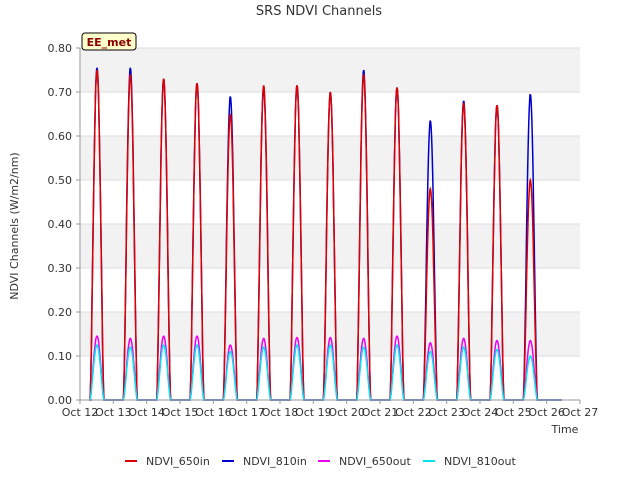 The image size is (640, 480). Describe the element at coordinates (60, 180) in the screenshot. I see `y-tick-label: 0.50` at that location.